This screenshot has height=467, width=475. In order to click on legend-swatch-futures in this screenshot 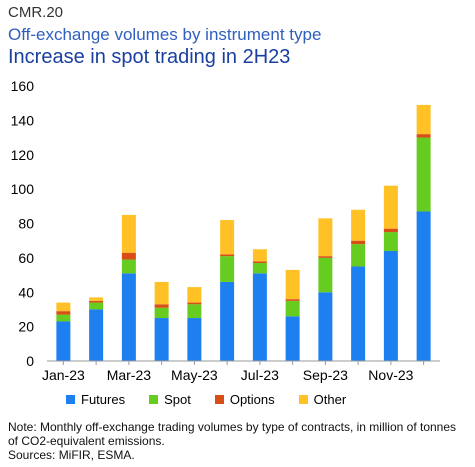, I will do `click(70, 399)`.